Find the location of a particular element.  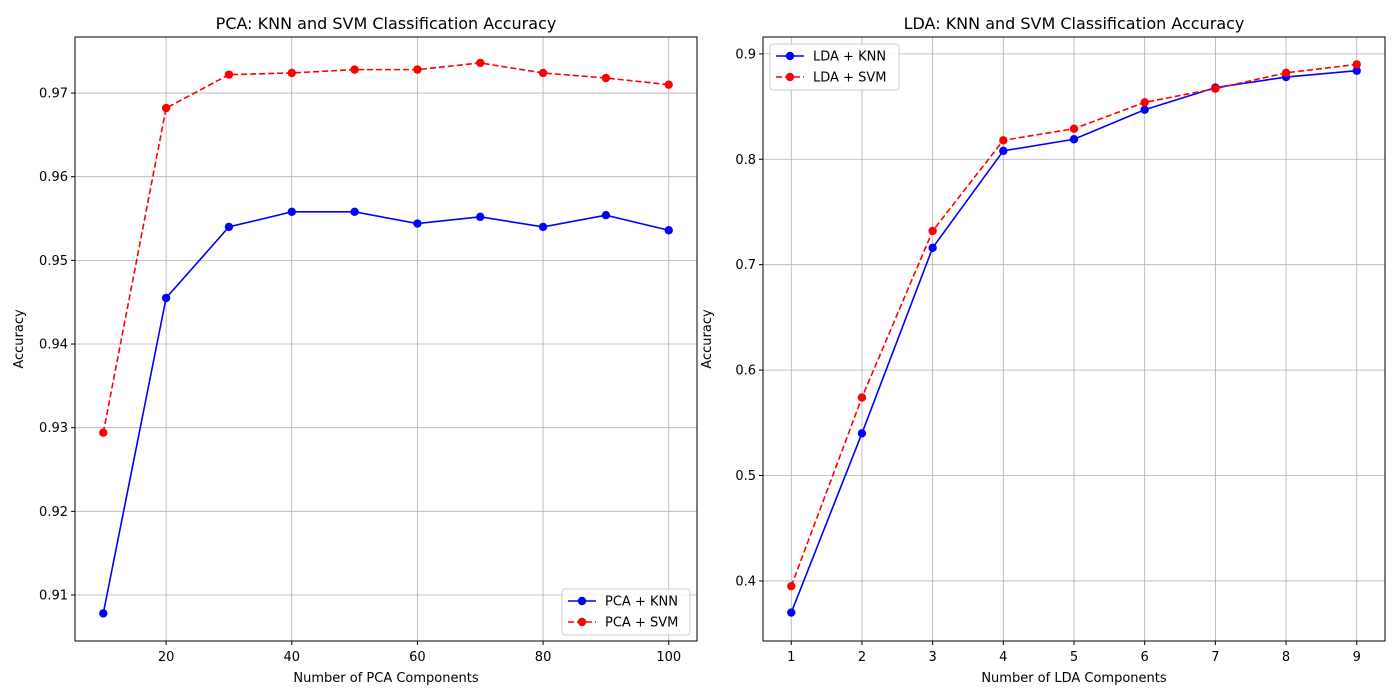

chart1-legend: PCA + KNN PCA + SVM is located at coordinates (626, 612).